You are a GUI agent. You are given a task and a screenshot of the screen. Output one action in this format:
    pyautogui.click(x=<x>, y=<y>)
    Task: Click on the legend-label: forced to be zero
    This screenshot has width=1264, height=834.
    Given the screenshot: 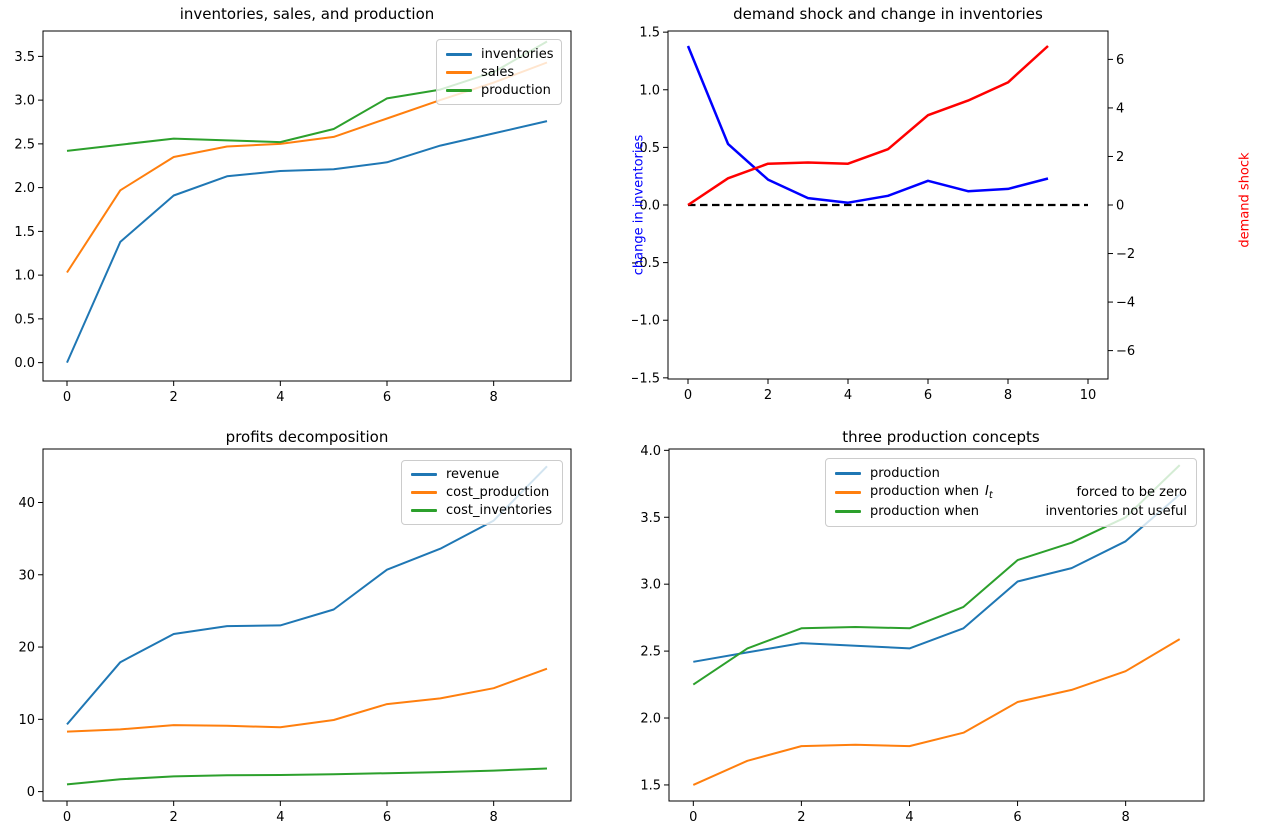 What is the action you would take?
    pyautogui.click(x=1131, y=492)
    